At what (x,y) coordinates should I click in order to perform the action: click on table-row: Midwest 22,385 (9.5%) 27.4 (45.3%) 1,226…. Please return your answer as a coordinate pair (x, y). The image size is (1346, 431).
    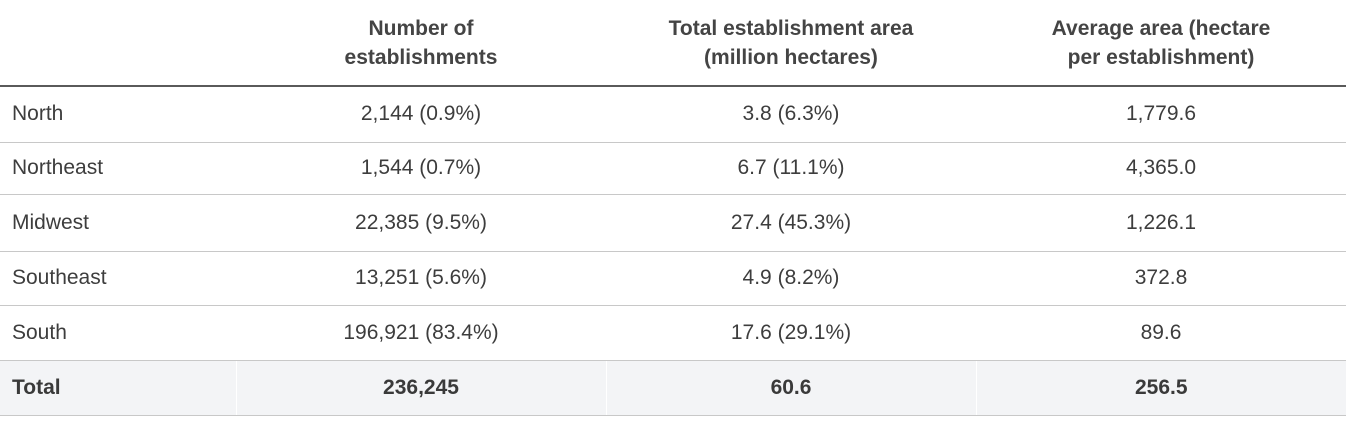
    Looking at the image, I should click on (673, 223).